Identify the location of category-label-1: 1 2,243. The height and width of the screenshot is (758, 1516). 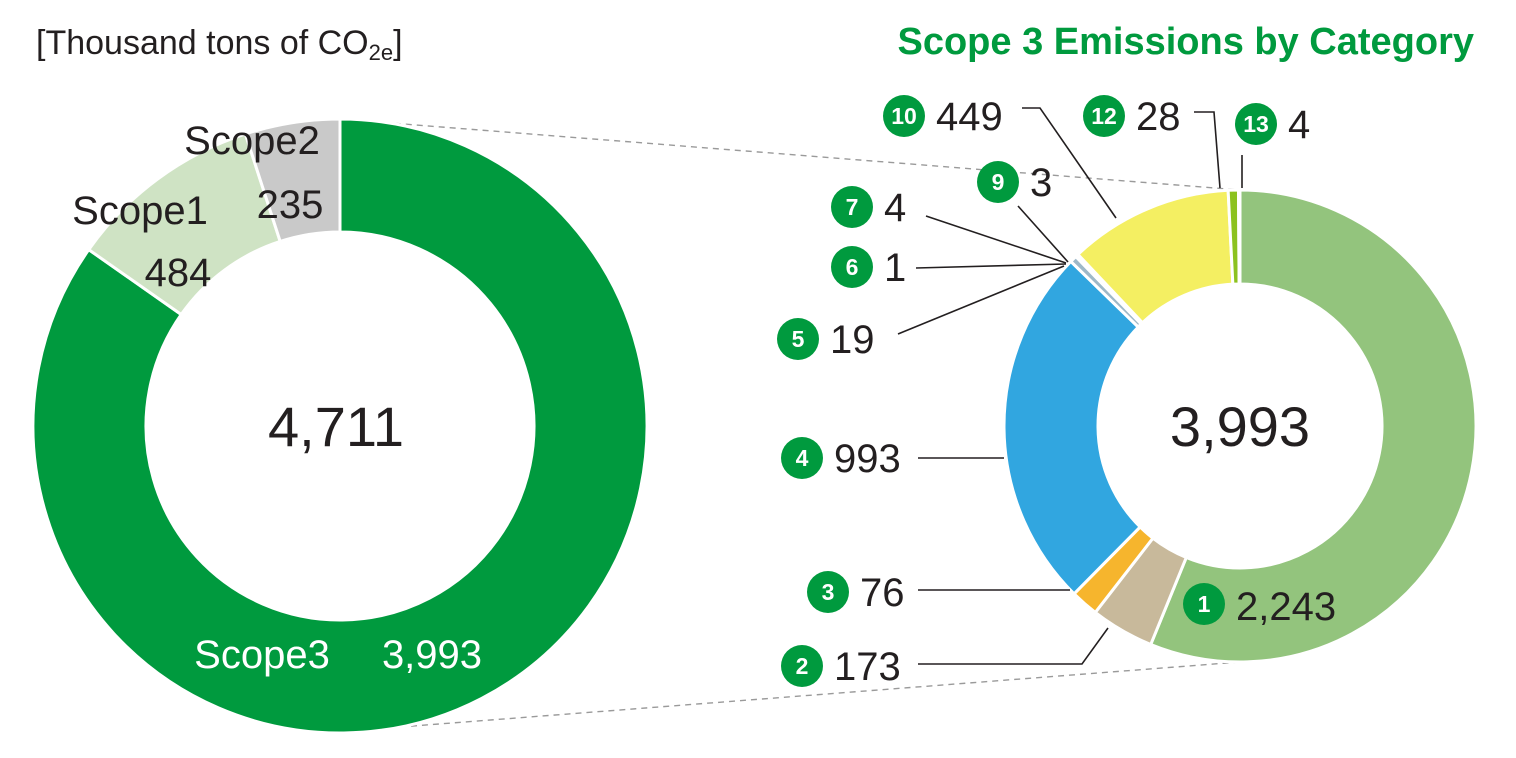
(1259, 606).